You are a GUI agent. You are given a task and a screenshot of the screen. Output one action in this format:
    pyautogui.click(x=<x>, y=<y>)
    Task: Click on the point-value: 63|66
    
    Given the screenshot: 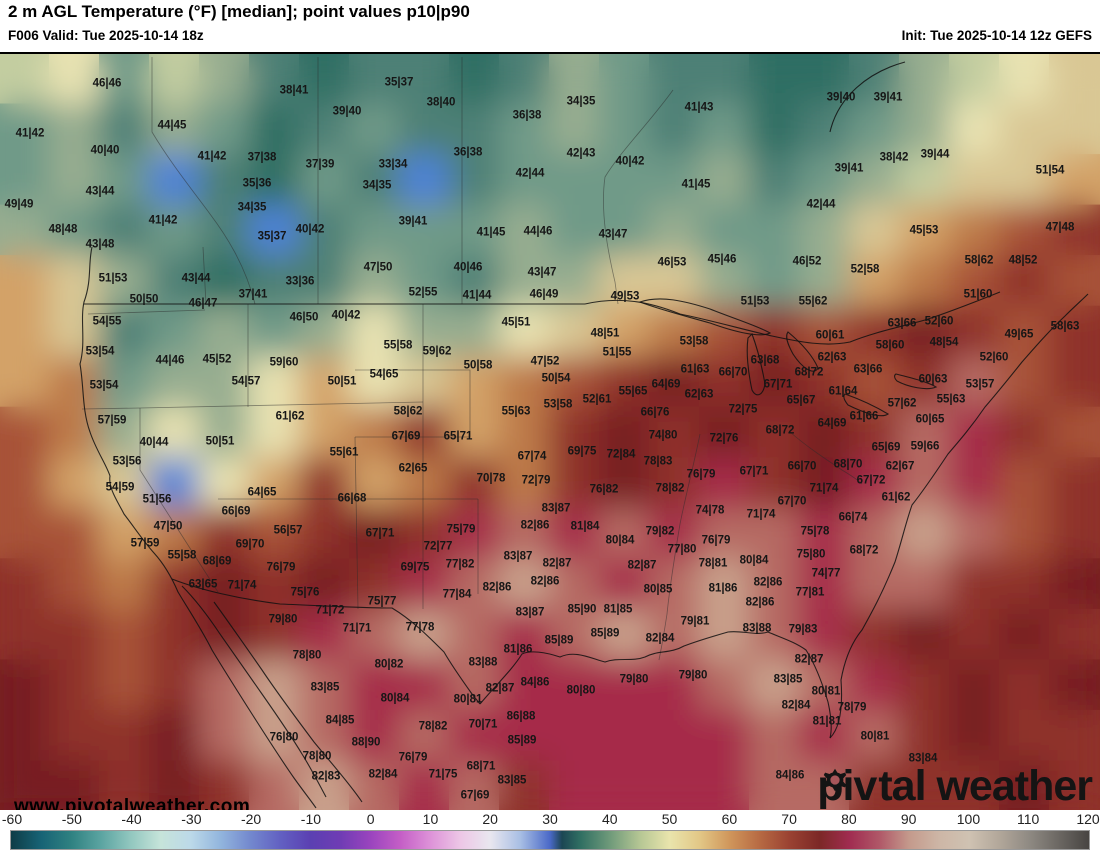 What is the action you would take?
    pyautogui.click(x=902, y=323)
    